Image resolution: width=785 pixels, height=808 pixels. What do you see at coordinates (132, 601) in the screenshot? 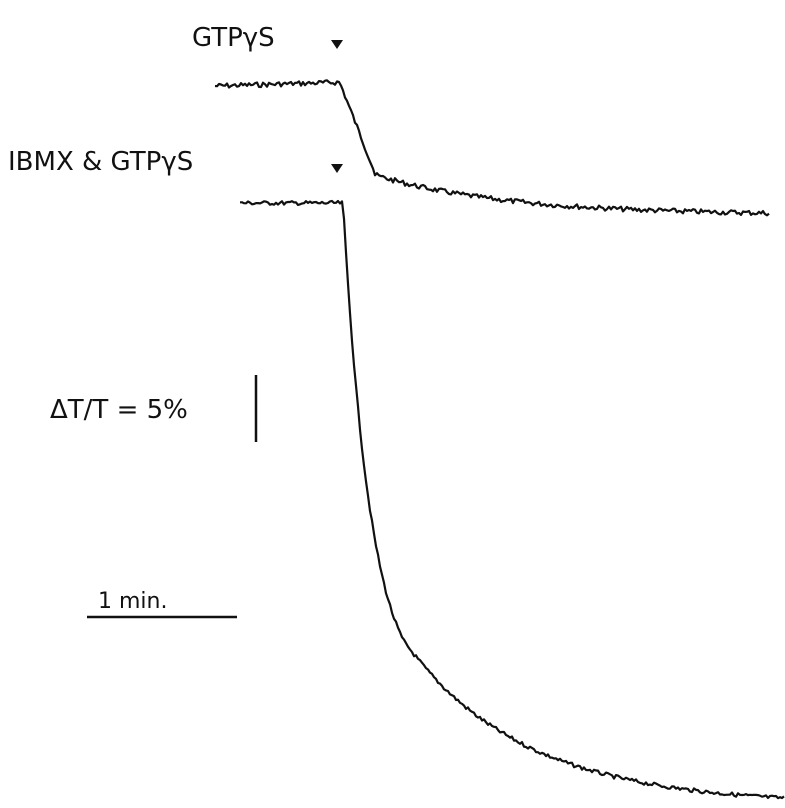
I see `scale-x-label: 1 min.` at bounding box center [132, 601].